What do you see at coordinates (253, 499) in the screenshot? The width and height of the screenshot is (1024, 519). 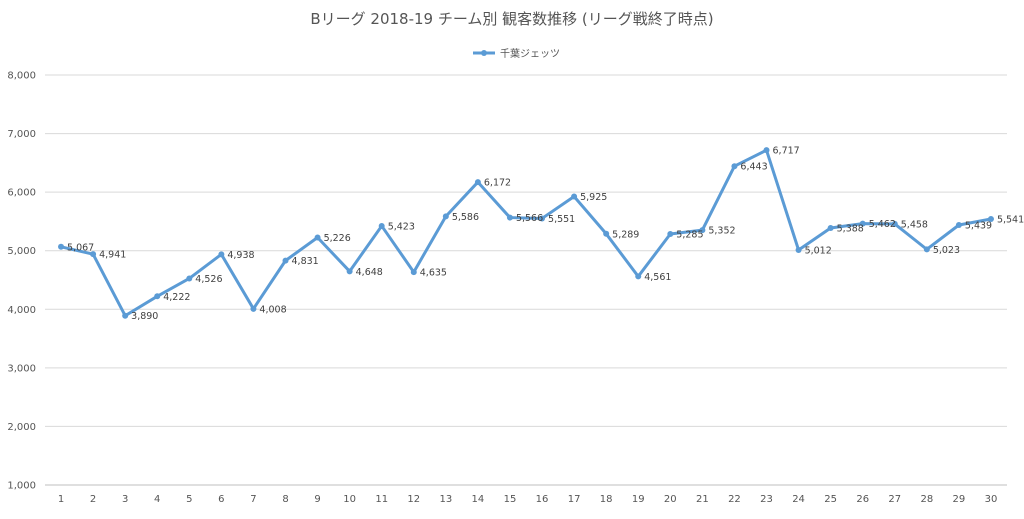 I see `x-tick-label: 7` at bounding box center [253, 499].